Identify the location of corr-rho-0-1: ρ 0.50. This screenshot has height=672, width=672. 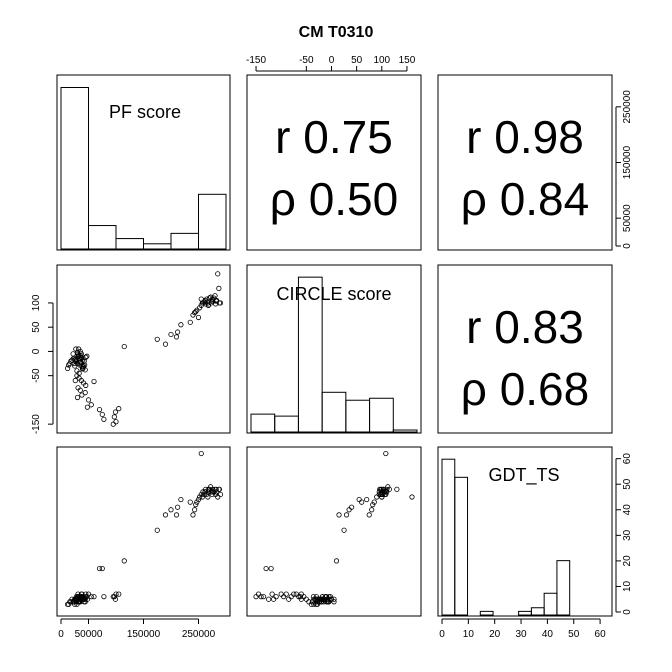
(334, 199).